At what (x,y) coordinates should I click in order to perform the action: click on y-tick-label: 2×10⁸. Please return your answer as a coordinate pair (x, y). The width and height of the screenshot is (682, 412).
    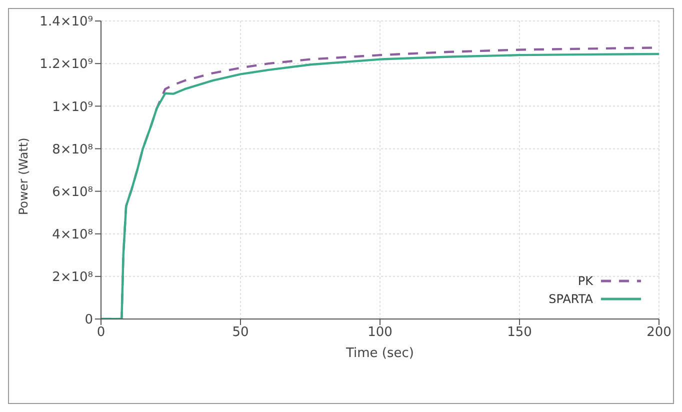
    Looking at the image, I should click on (72, 278).